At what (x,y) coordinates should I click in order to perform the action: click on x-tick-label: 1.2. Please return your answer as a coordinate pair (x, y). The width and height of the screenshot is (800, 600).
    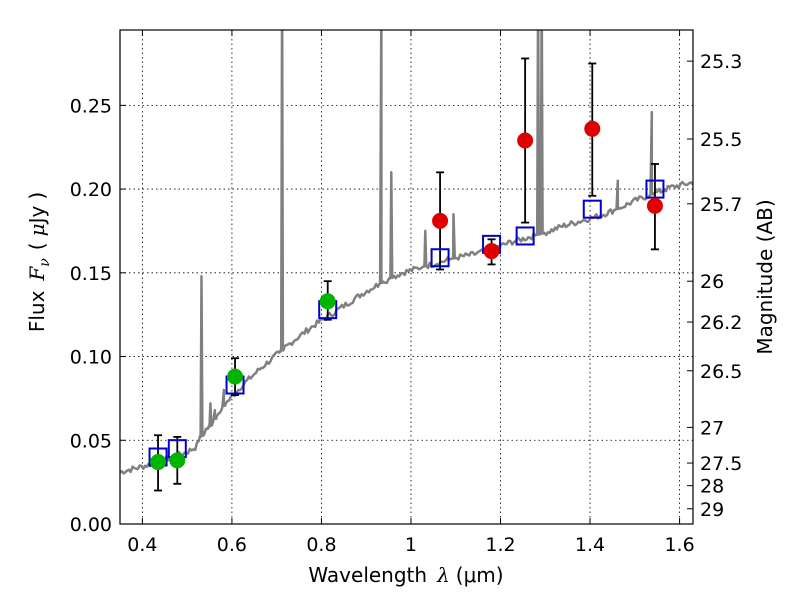
    Looking at the image, I should click on (500, 545).